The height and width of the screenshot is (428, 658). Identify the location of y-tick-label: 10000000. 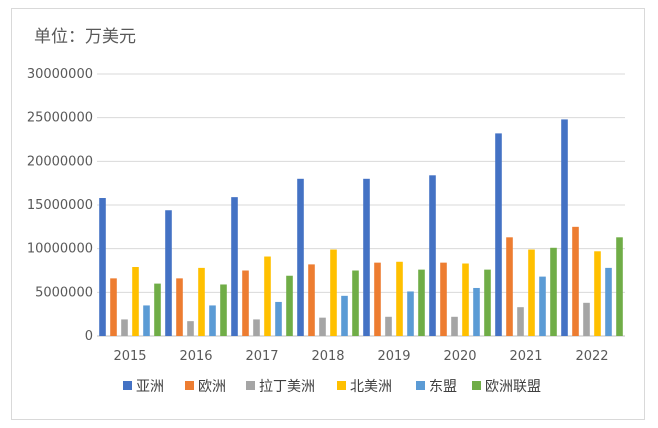
(60, 249).